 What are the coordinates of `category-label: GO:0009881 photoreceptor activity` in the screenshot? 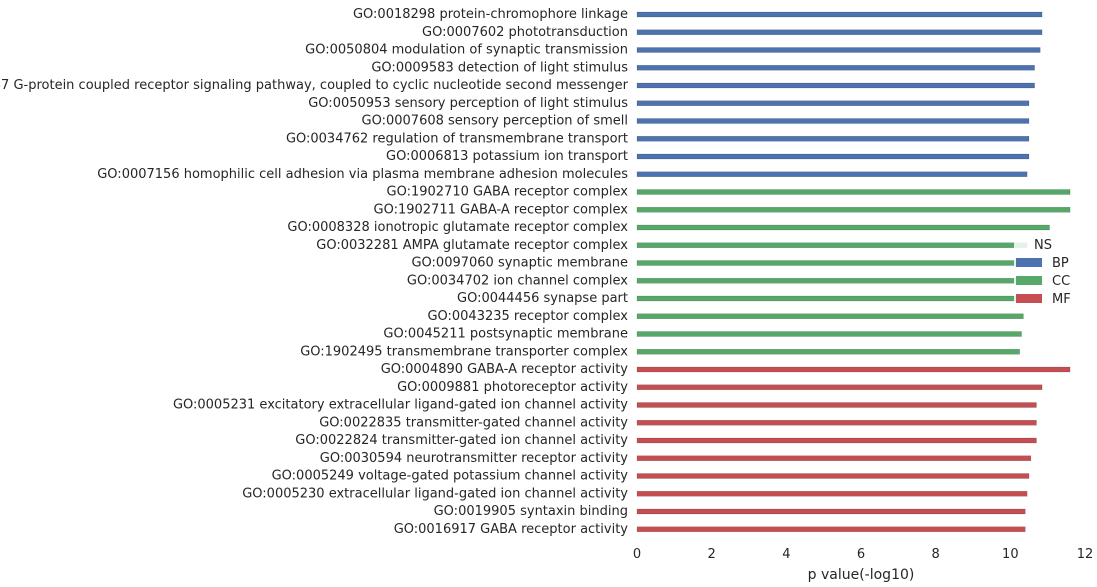 It's located at (512, 387).